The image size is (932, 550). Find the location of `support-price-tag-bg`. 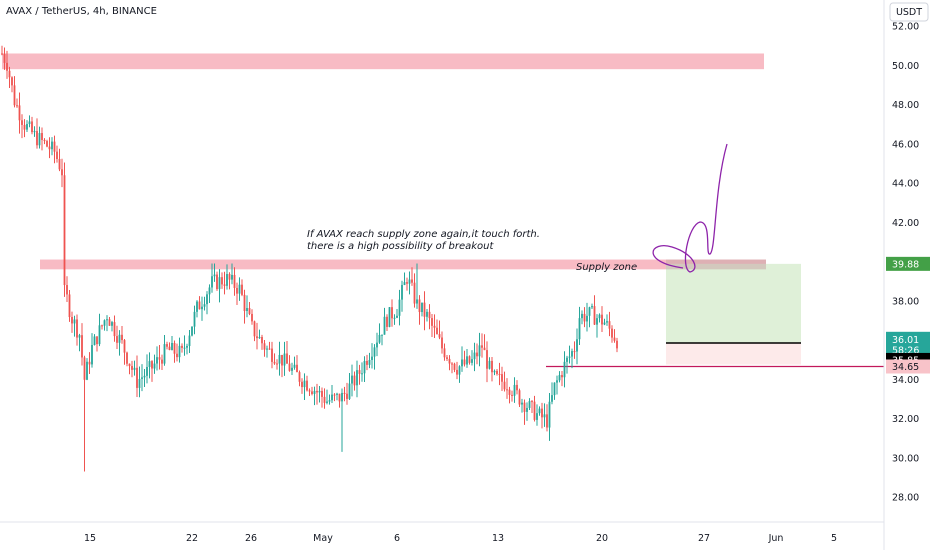

support-price-tag-bg is located at coordinates (908, 366).